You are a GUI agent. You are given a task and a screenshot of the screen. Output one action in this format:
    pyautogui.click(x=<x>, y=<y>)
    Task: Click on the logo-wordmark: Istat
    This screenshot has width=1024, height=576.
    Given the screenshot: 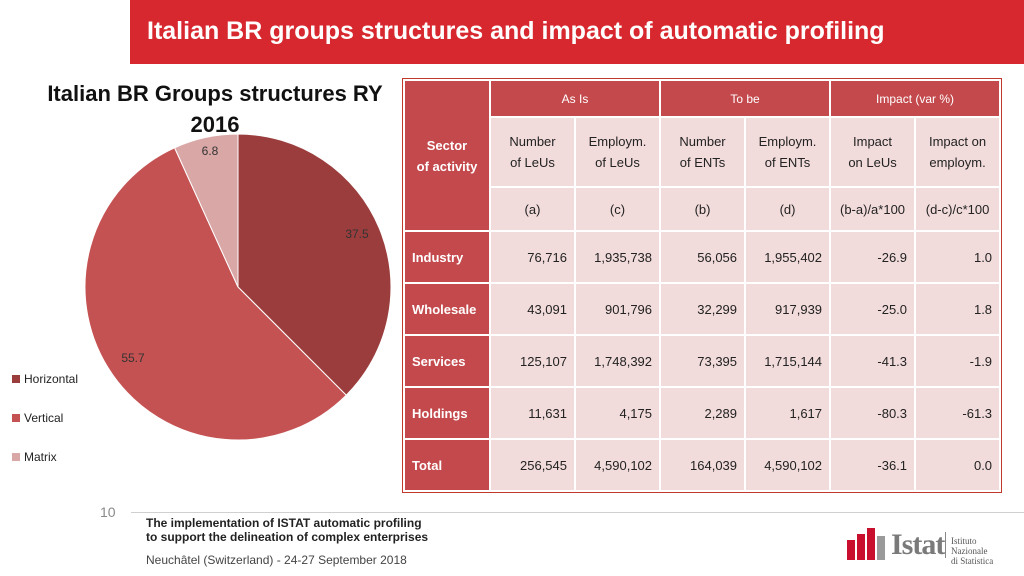 What is the action you would take?
    pyautogui.click(x=918, y=544)
    